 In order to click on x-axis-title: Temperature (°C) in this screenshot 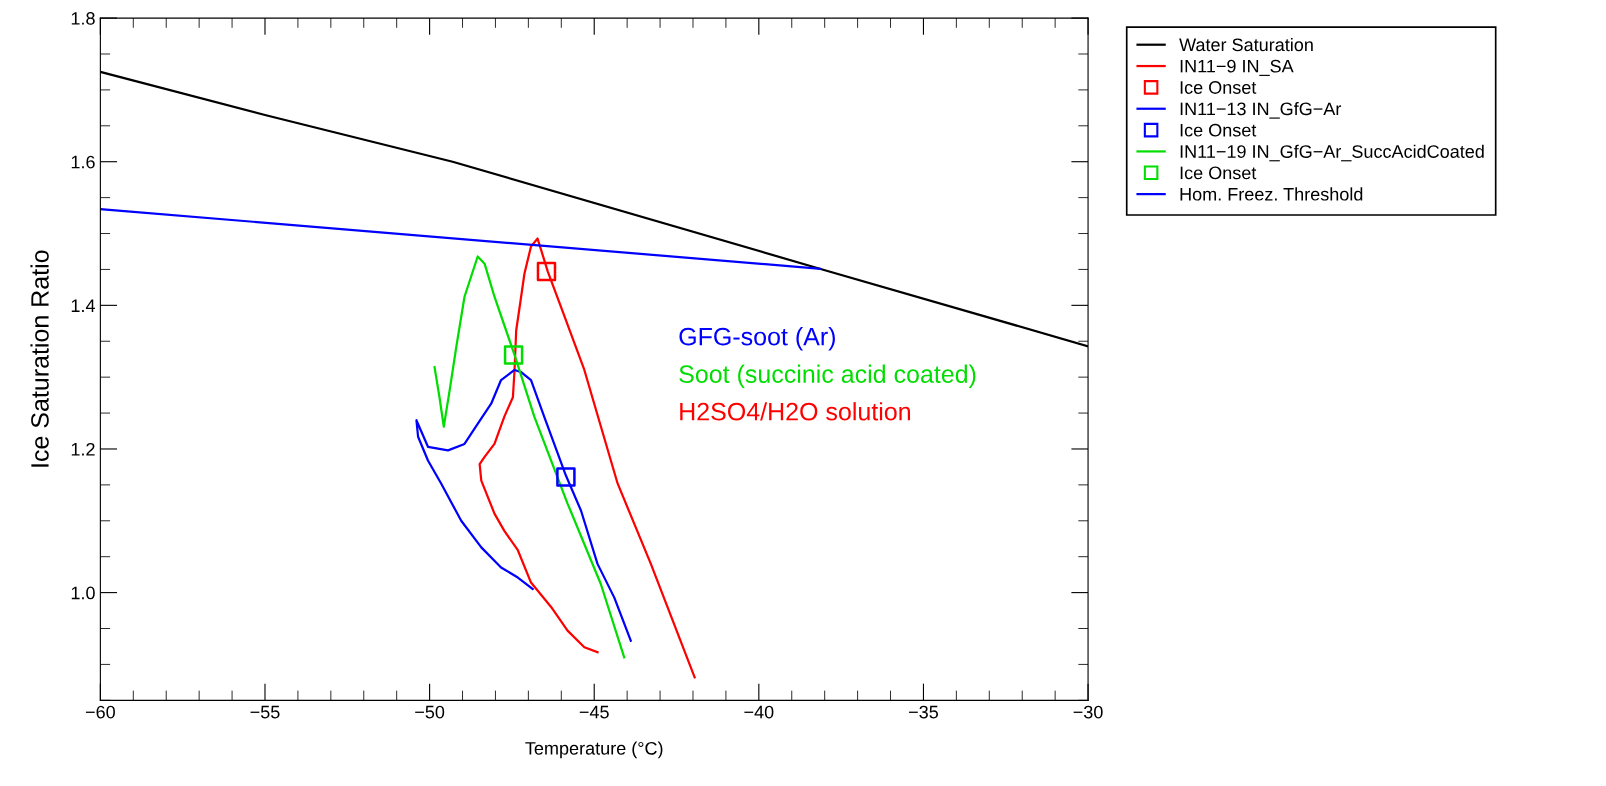, I will do `click(594, 750)`.